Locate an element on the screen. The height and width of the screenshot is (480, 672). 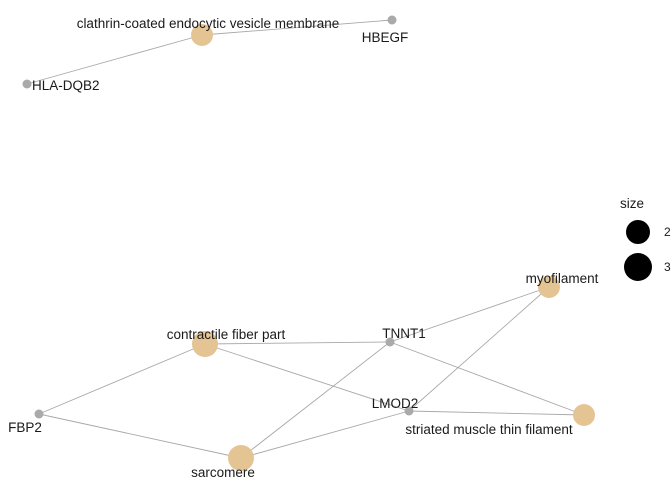
edge-striated-tnnt1 is located at coordinates (487, 378).